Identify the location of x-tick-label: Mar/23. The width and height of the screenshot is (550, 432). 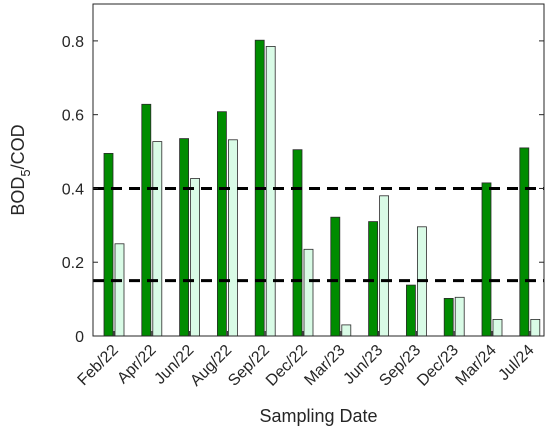
(324, 365).